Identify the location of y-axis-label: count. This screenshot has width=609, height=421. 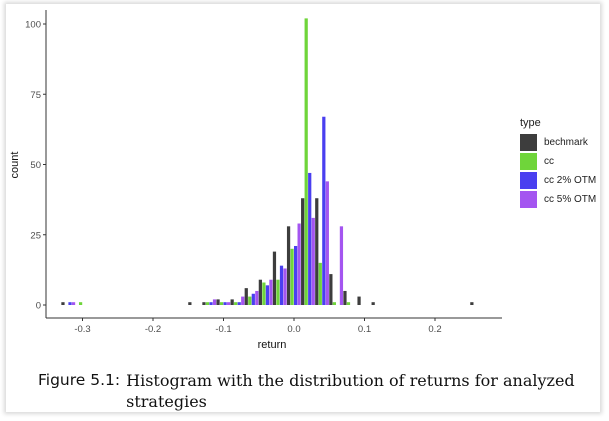
(15, 165).